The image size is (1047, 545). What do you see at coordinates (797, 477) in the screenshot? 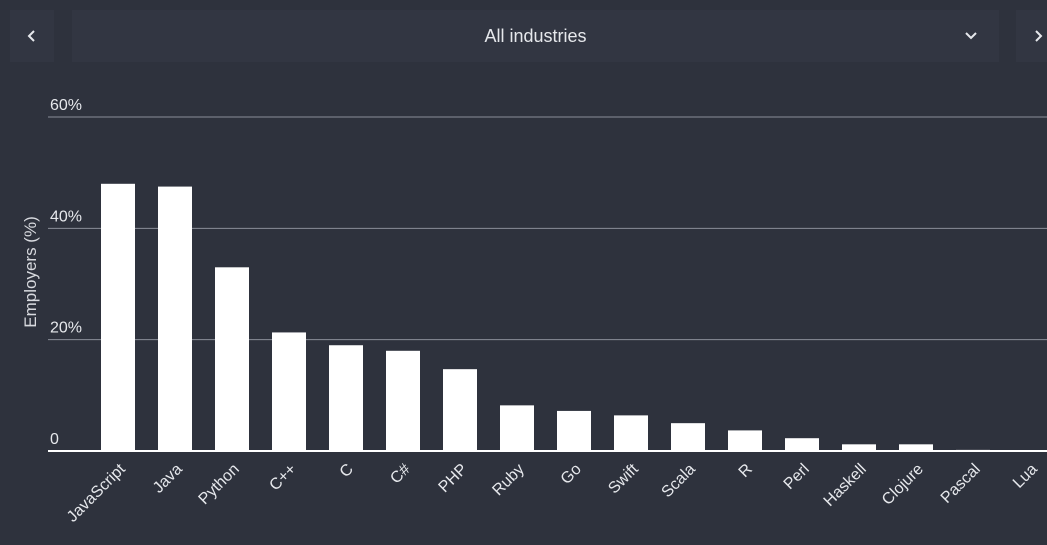
I see `x-tick-label: Perl` at bounding box center [797, 477].